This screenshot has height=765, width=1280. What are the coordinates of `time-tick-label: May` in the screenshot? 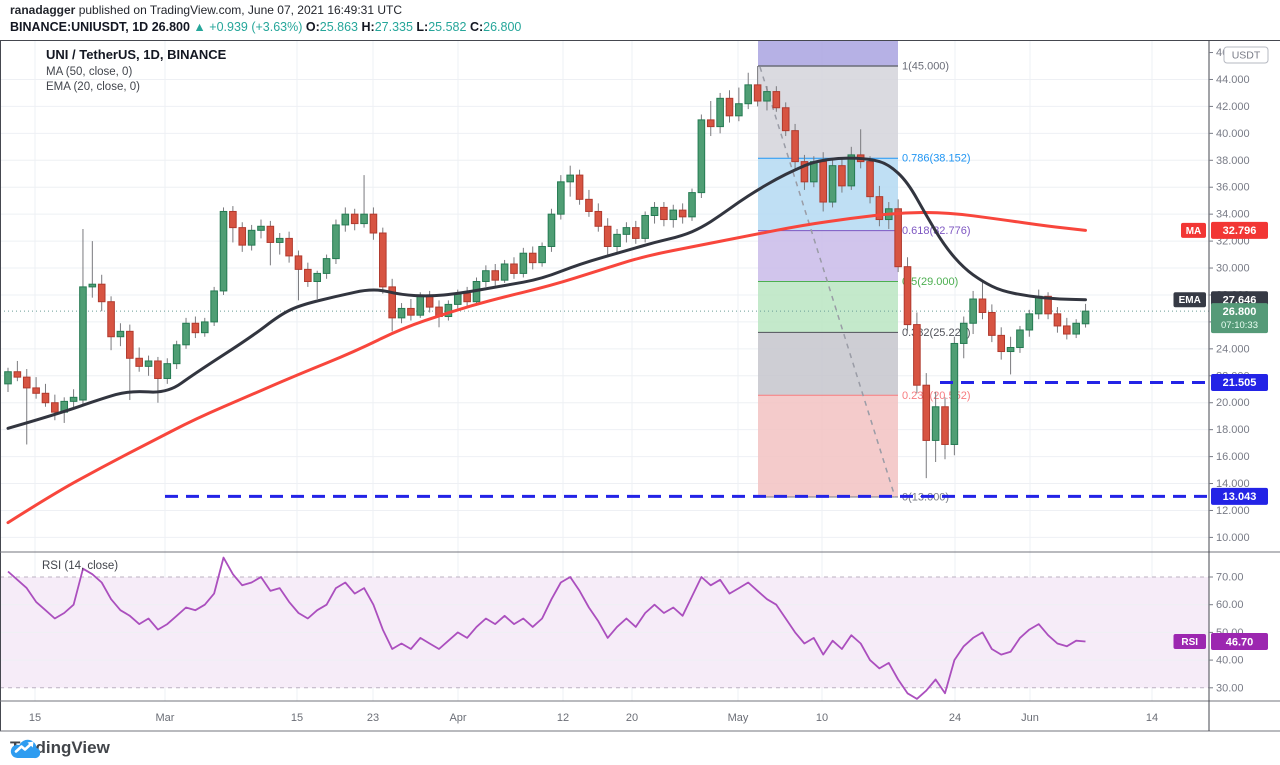 It's located at (738, 718).